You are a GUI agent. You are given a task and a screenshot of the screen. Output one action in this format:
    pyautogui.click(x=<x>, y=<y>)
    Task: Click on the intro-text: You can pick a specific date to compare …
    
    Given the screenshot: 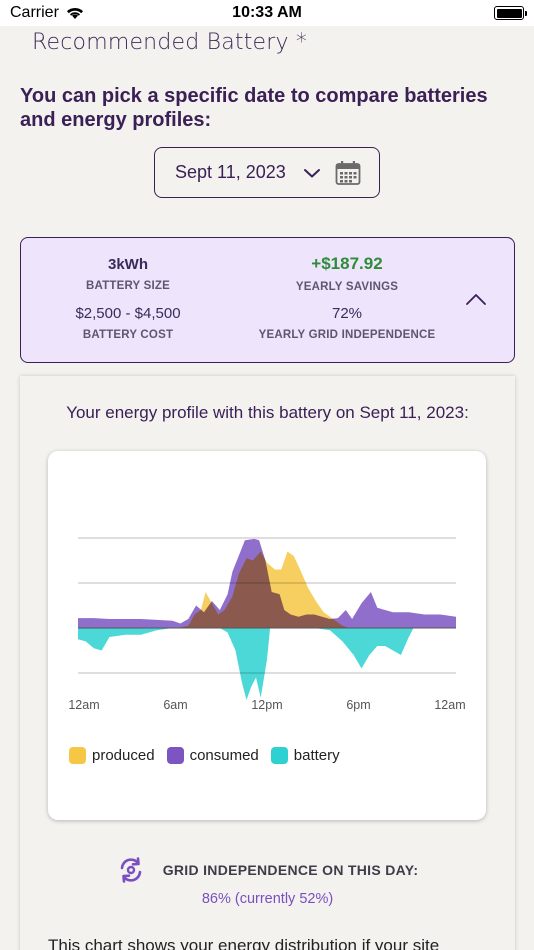 What is the action you would take?
    pyautogui.click(x=254, y=108)
    